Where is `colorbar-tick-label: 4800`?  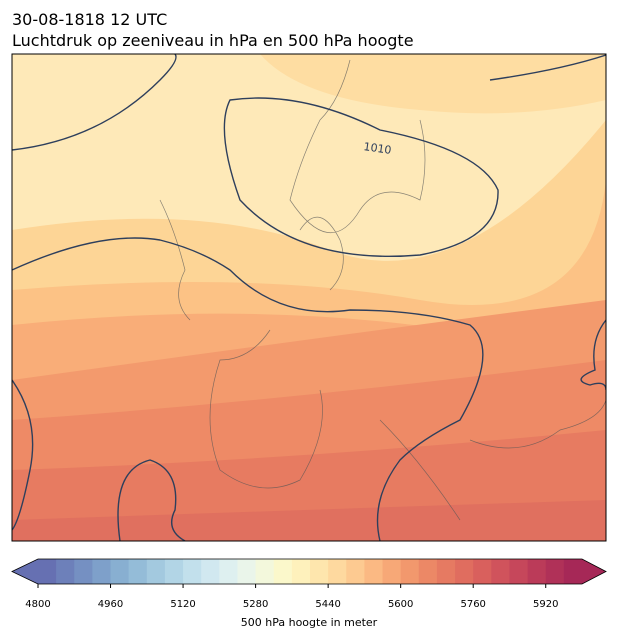
colorbar-tick-label: 4800 is located at coordinates (37, 604).